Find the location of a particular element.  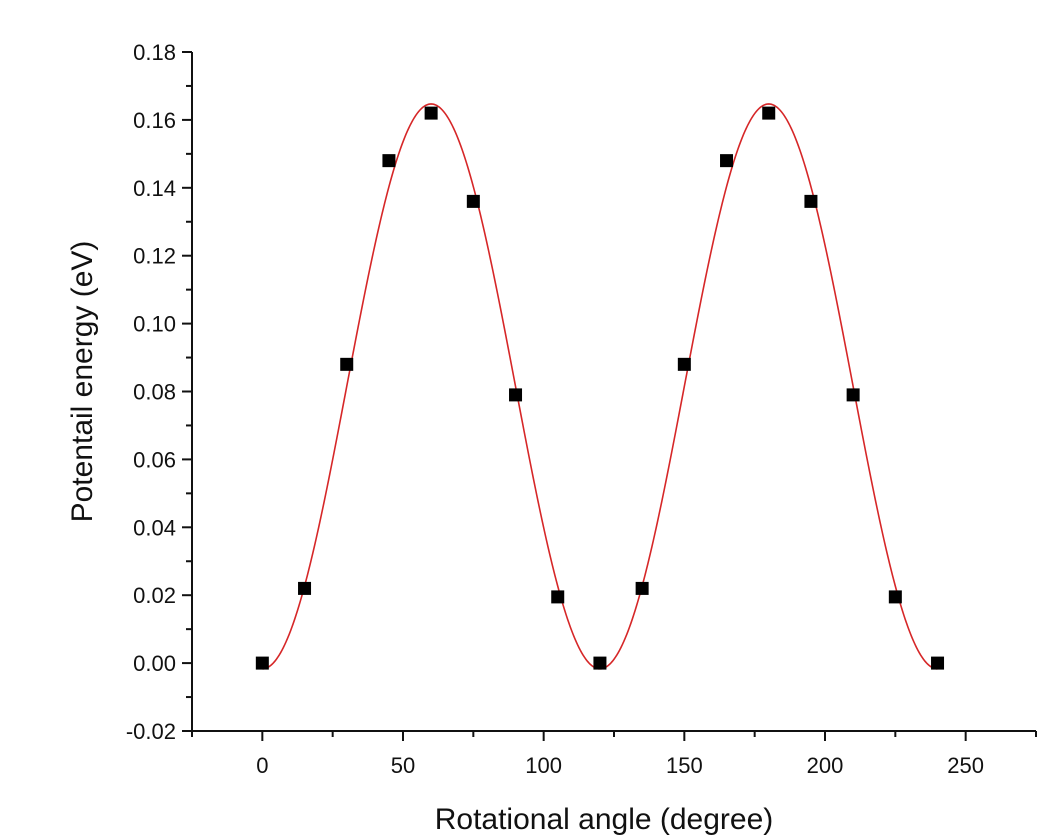

y-tick-label: 0.14 is located at coordinates (154, 188).